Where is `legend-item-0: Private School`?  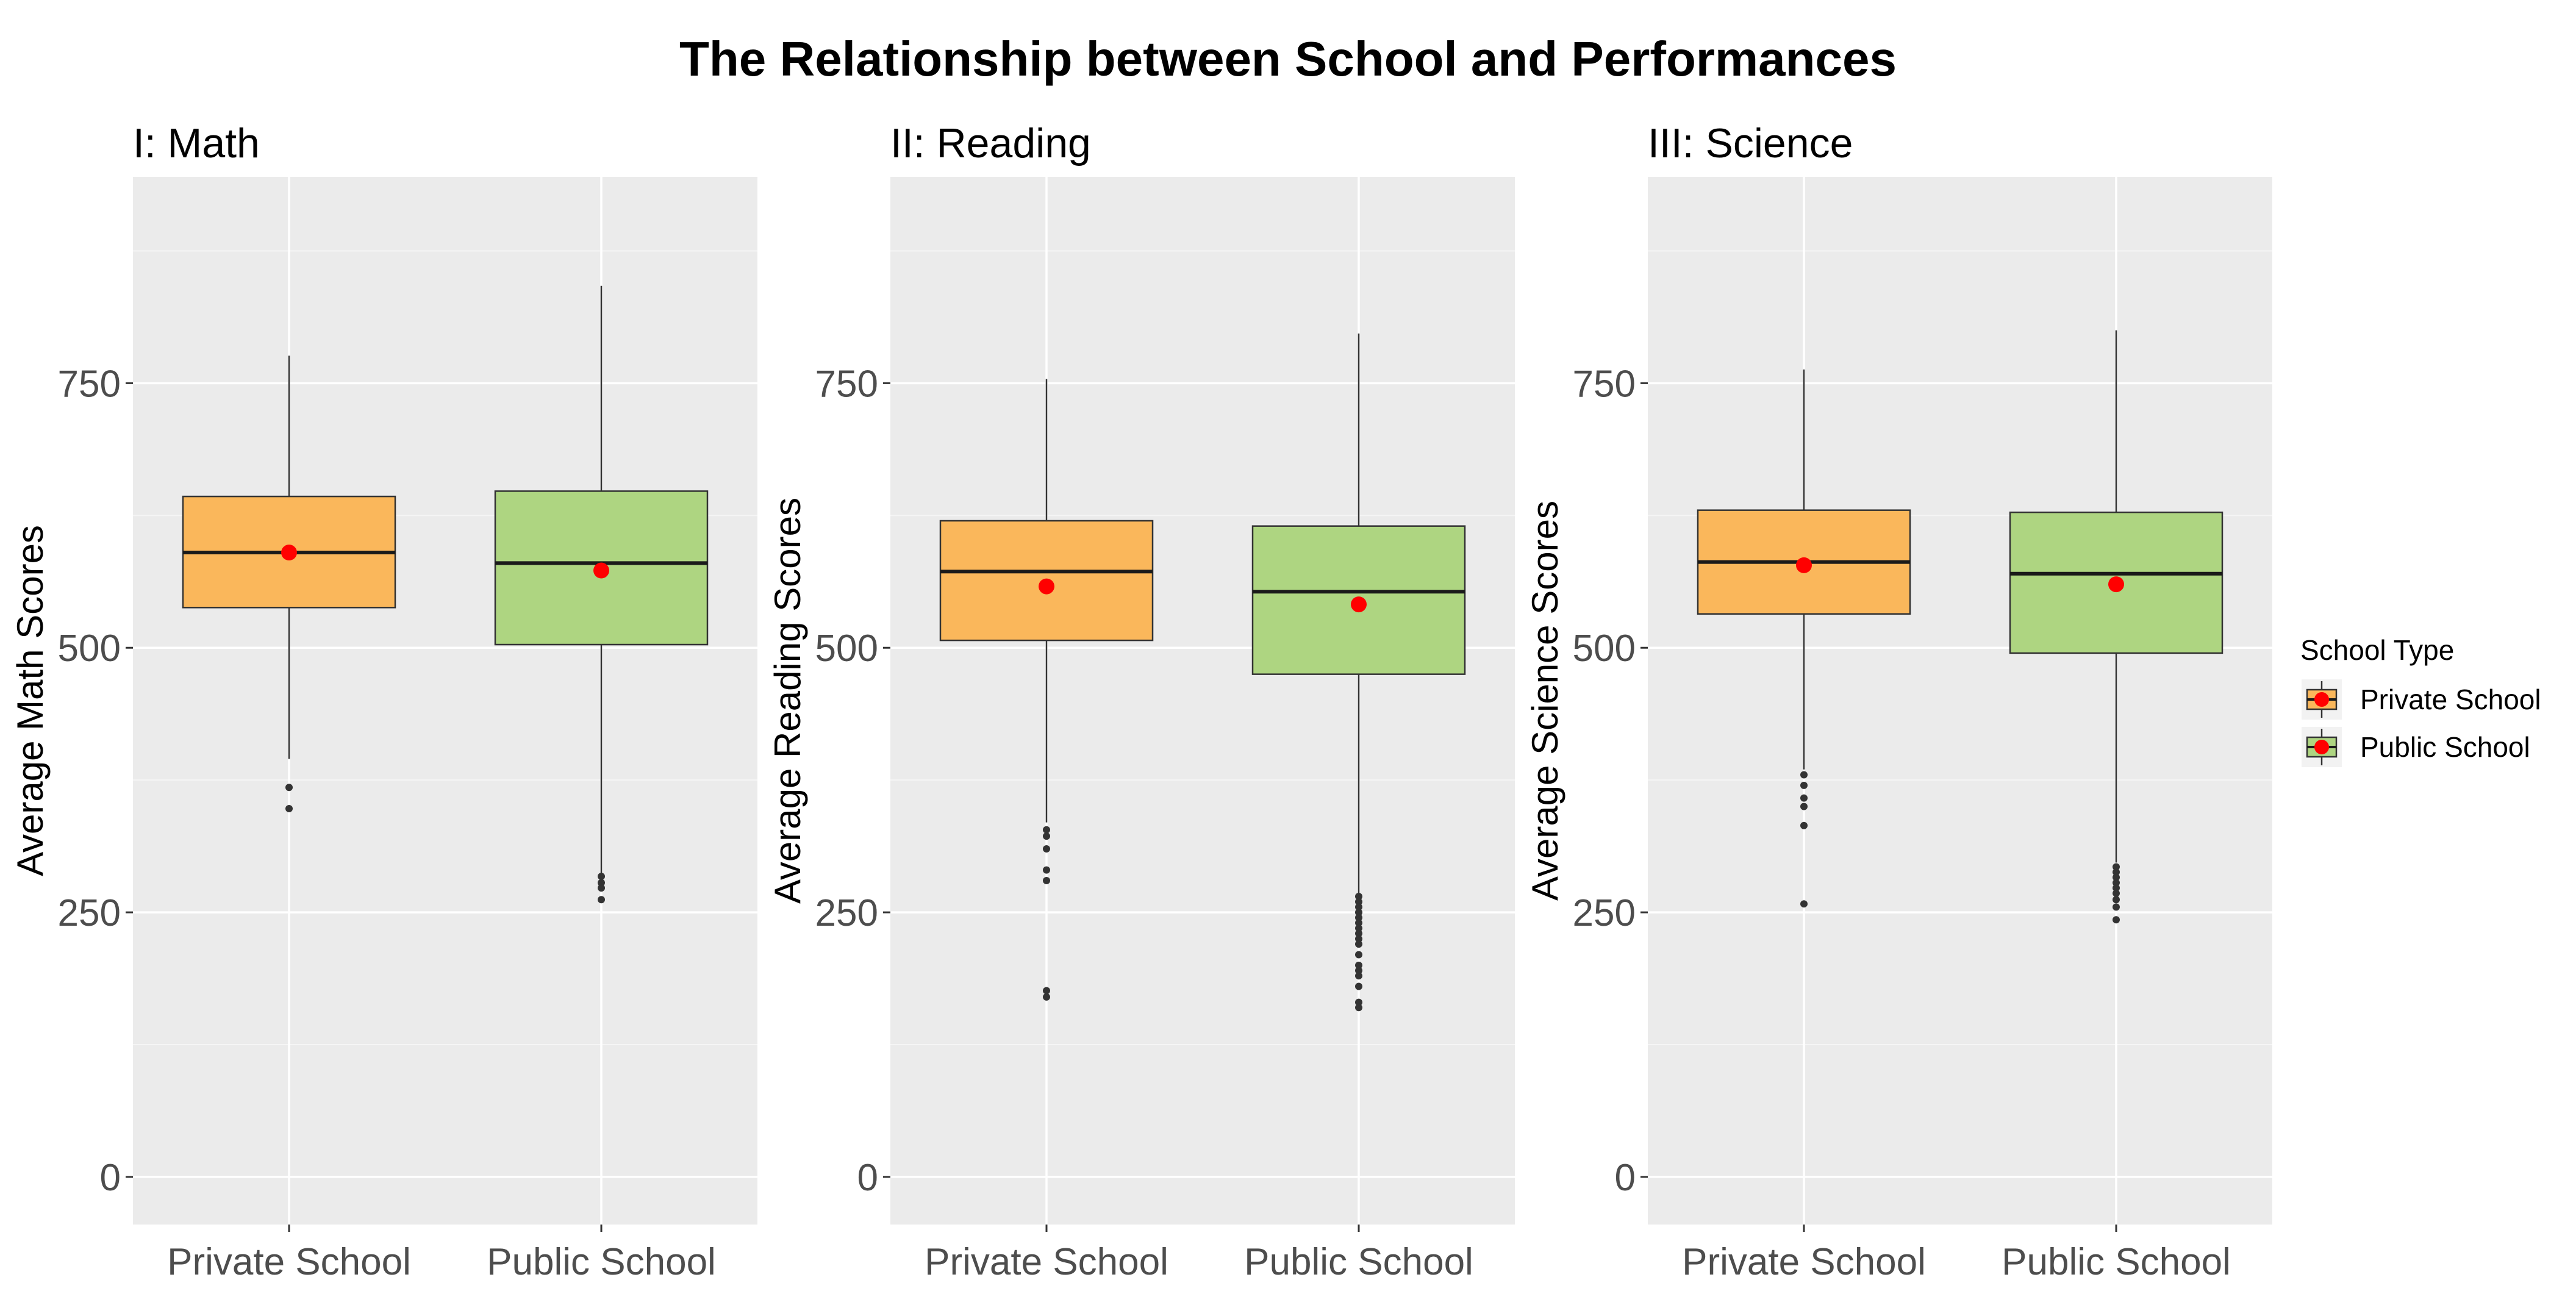 legend-item-0: Private School is located at coordinates (2421, 700).